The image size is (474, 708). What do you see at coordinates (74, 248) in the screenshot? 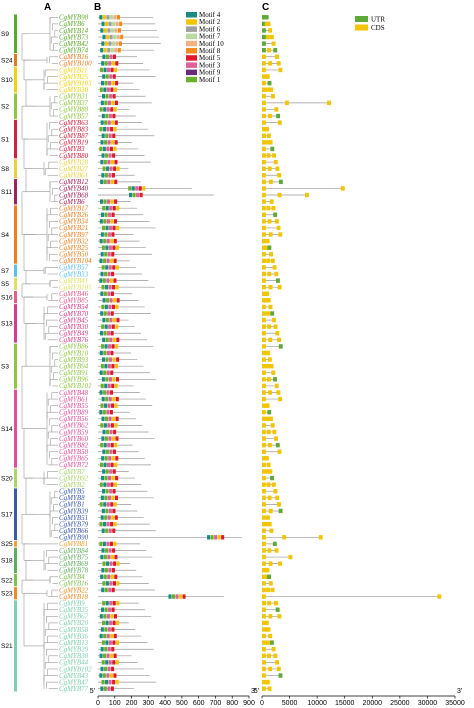
I see `gene-label: CgMYB25` at bounding box center [74, 248].